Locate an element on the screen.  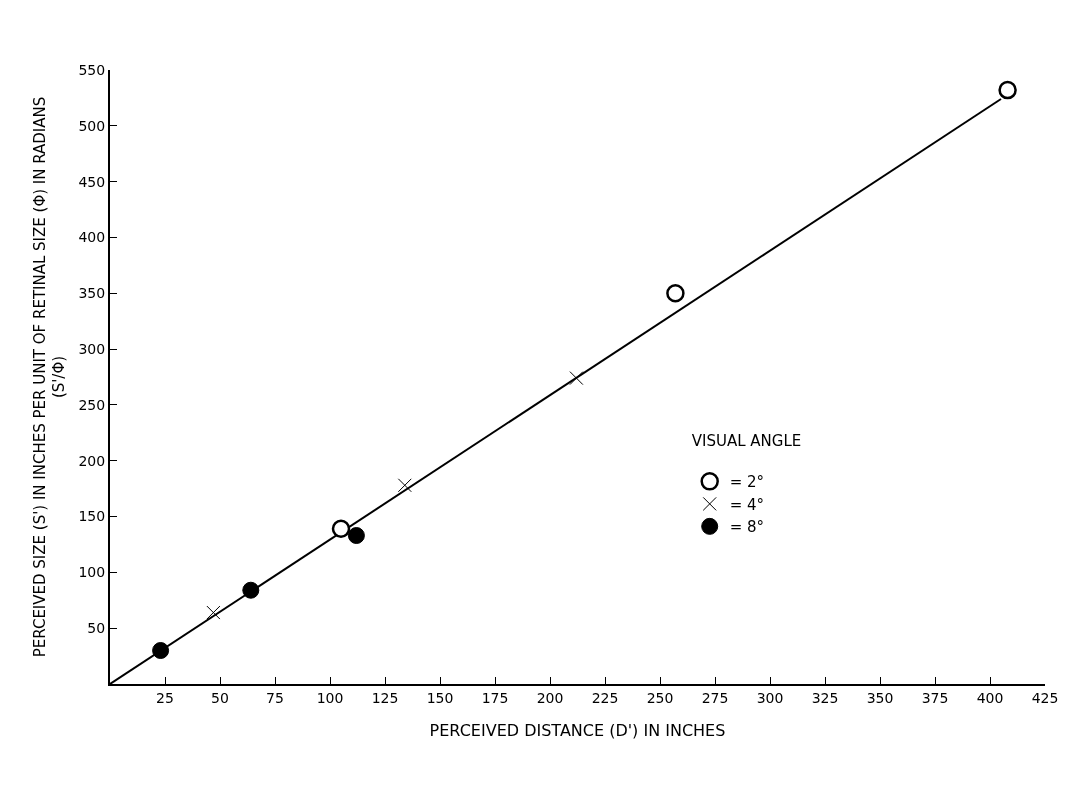
y-tick-label: 550 is located at coordinates (92, 69).